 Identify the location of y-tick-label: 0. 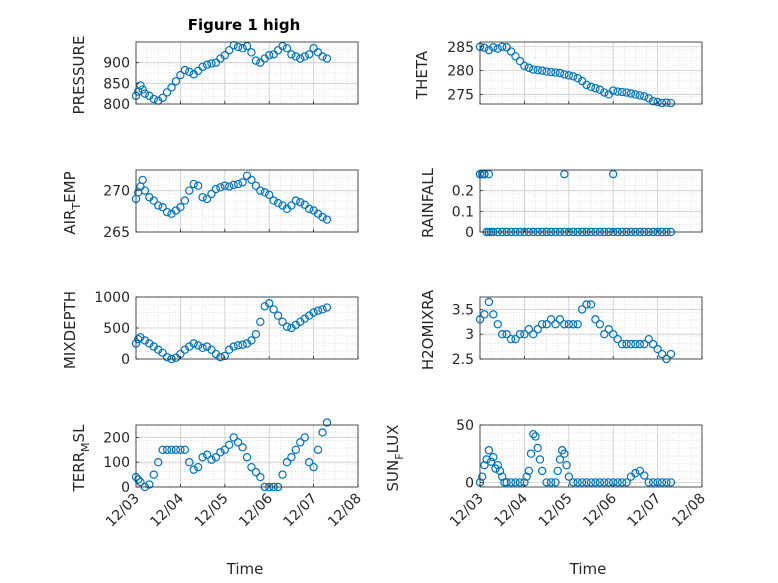
(125, 360).